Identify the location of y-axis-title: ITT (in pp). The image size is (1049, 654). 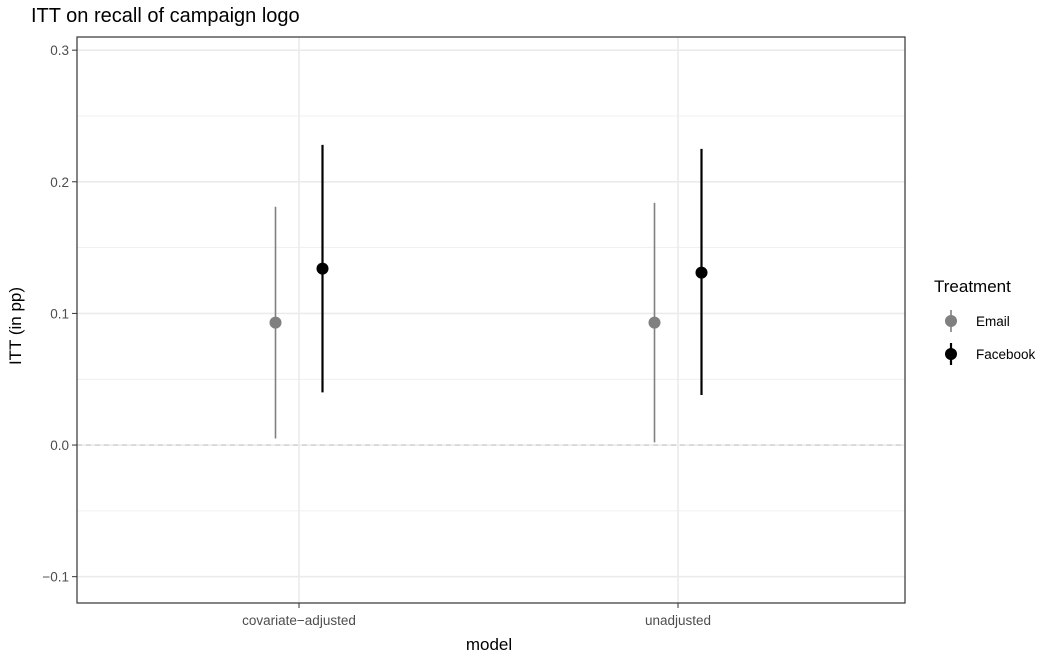
(15, 326).